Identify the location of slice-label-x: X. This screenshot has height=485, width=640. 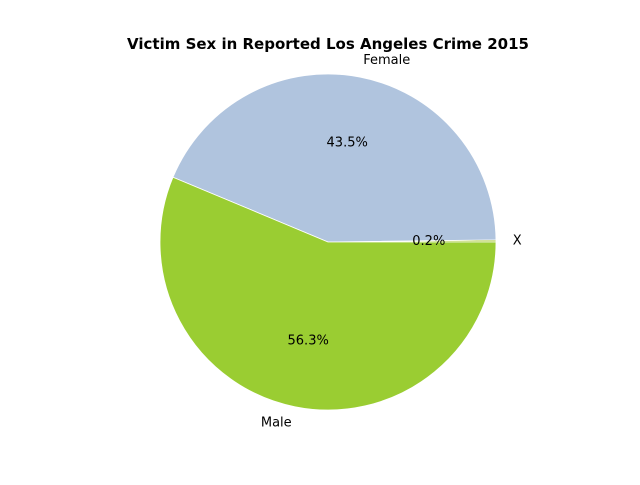
(517, 240).